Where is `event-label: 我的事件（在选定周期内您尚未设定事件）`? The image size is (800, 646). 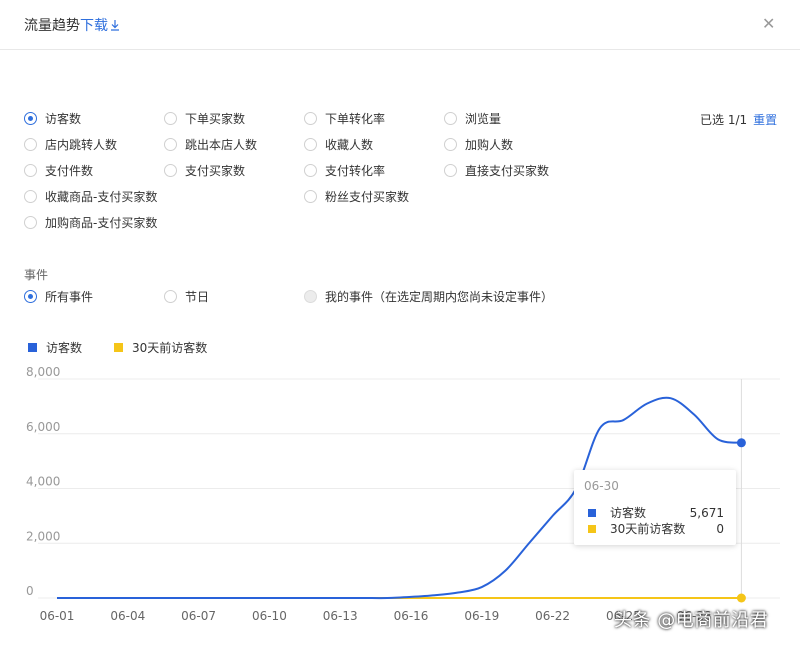
event-label: 我的事件（在选定周期内您尚未设定事件） is located at coordinates (439, 297).